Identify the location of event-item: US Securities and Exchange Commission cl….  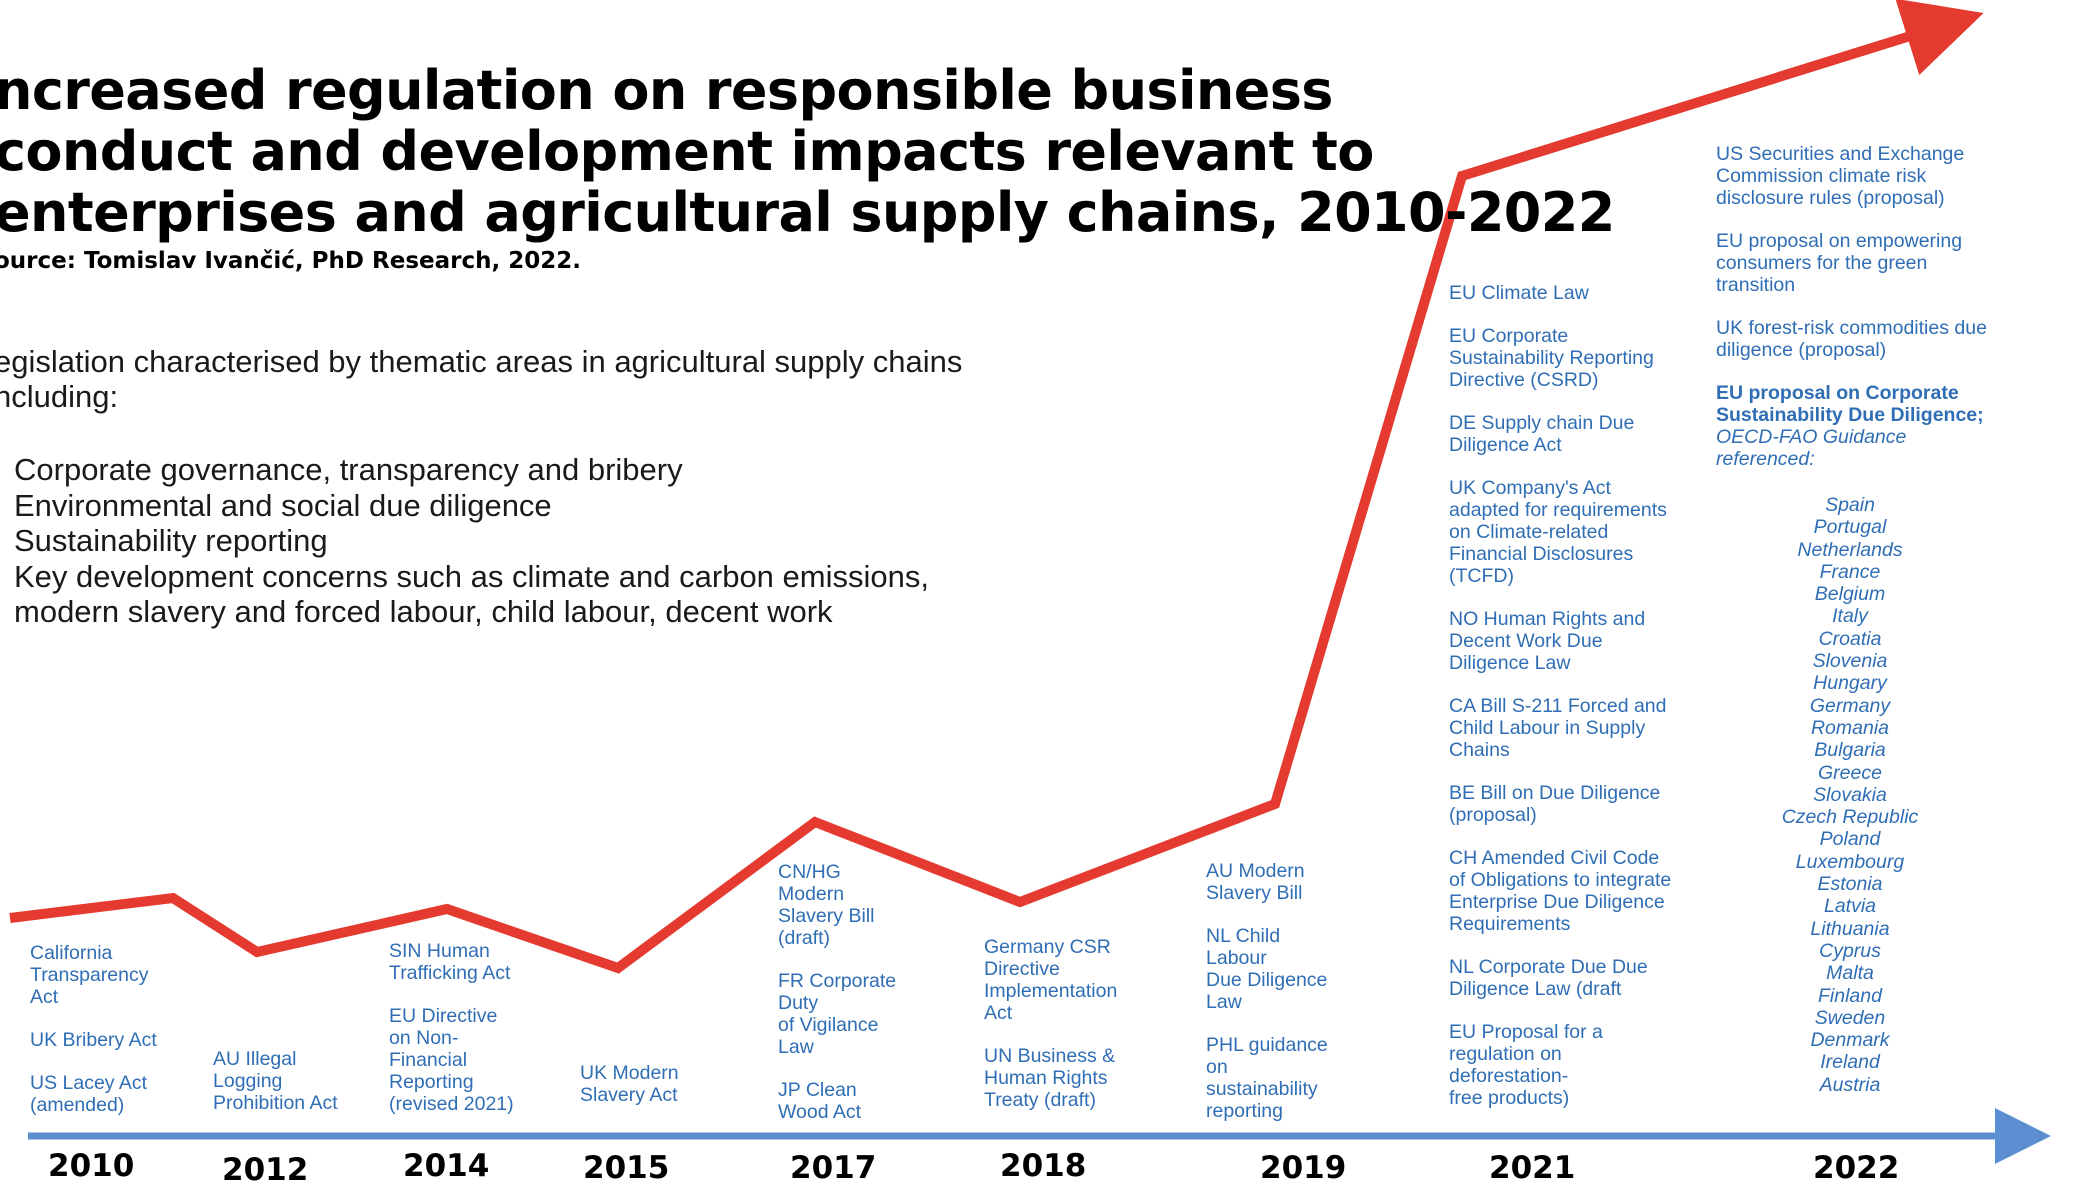
(1840, 176).